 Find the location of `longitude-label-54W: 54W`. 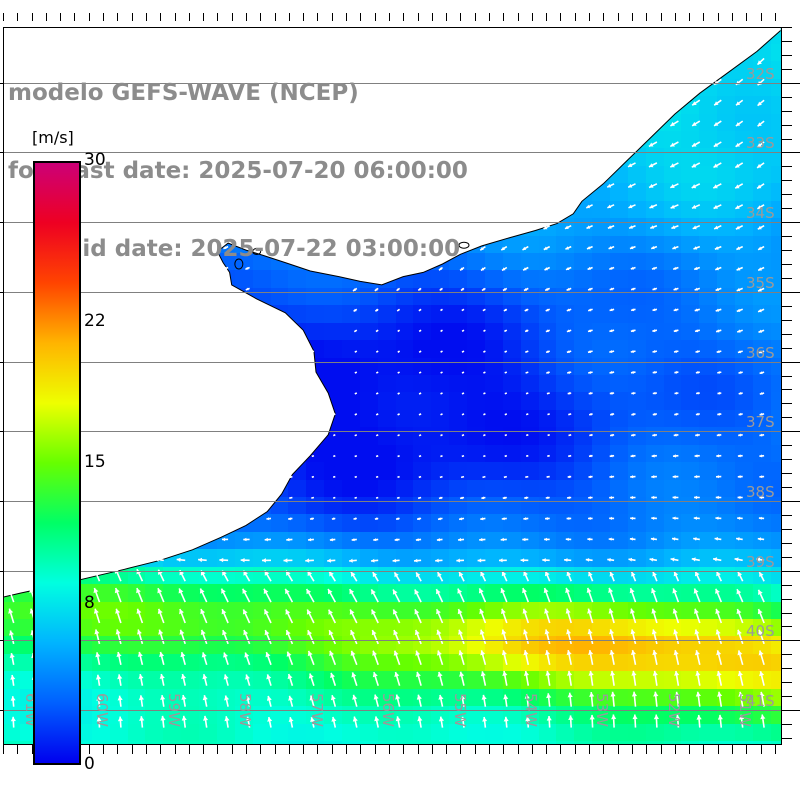

longitude-label-54W: 54W is located at coordinates (531, 710).